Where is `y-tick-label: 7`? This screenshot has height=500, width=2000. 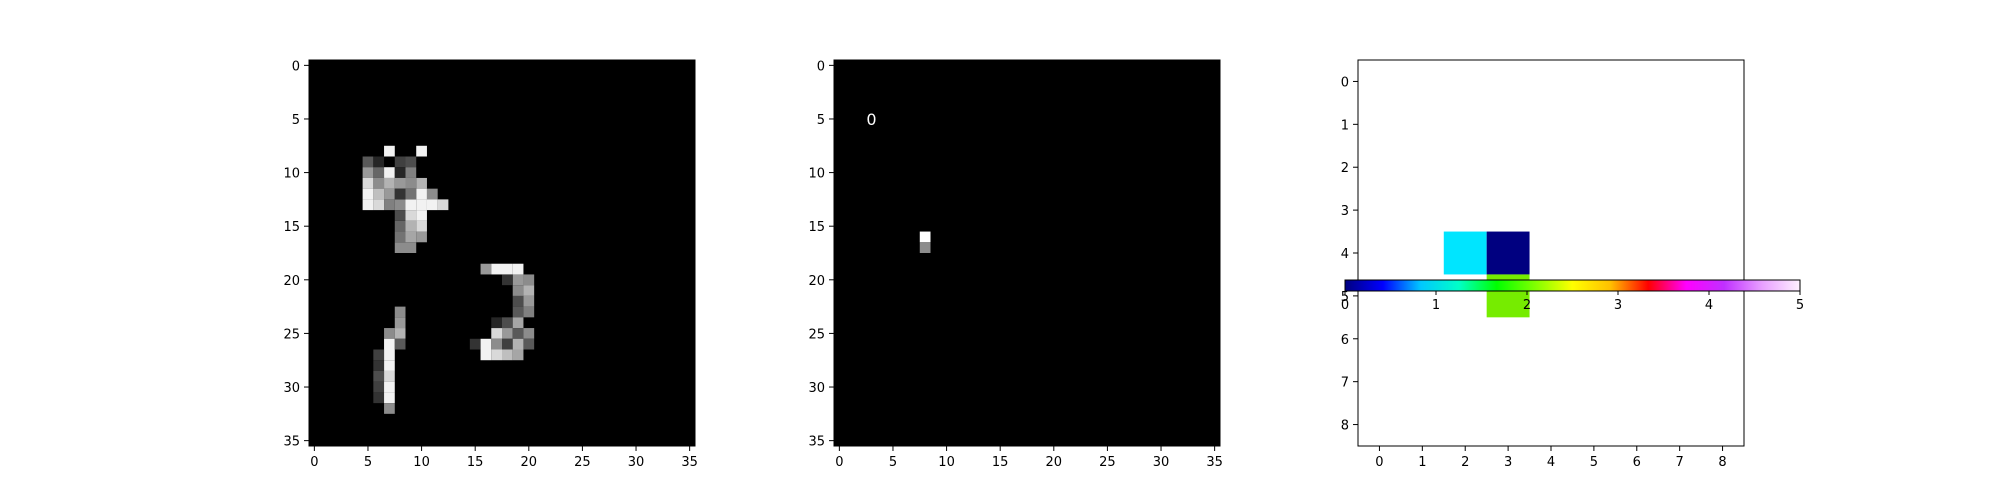 y-tick-label: 7 is located at coordinates (1345, 383).